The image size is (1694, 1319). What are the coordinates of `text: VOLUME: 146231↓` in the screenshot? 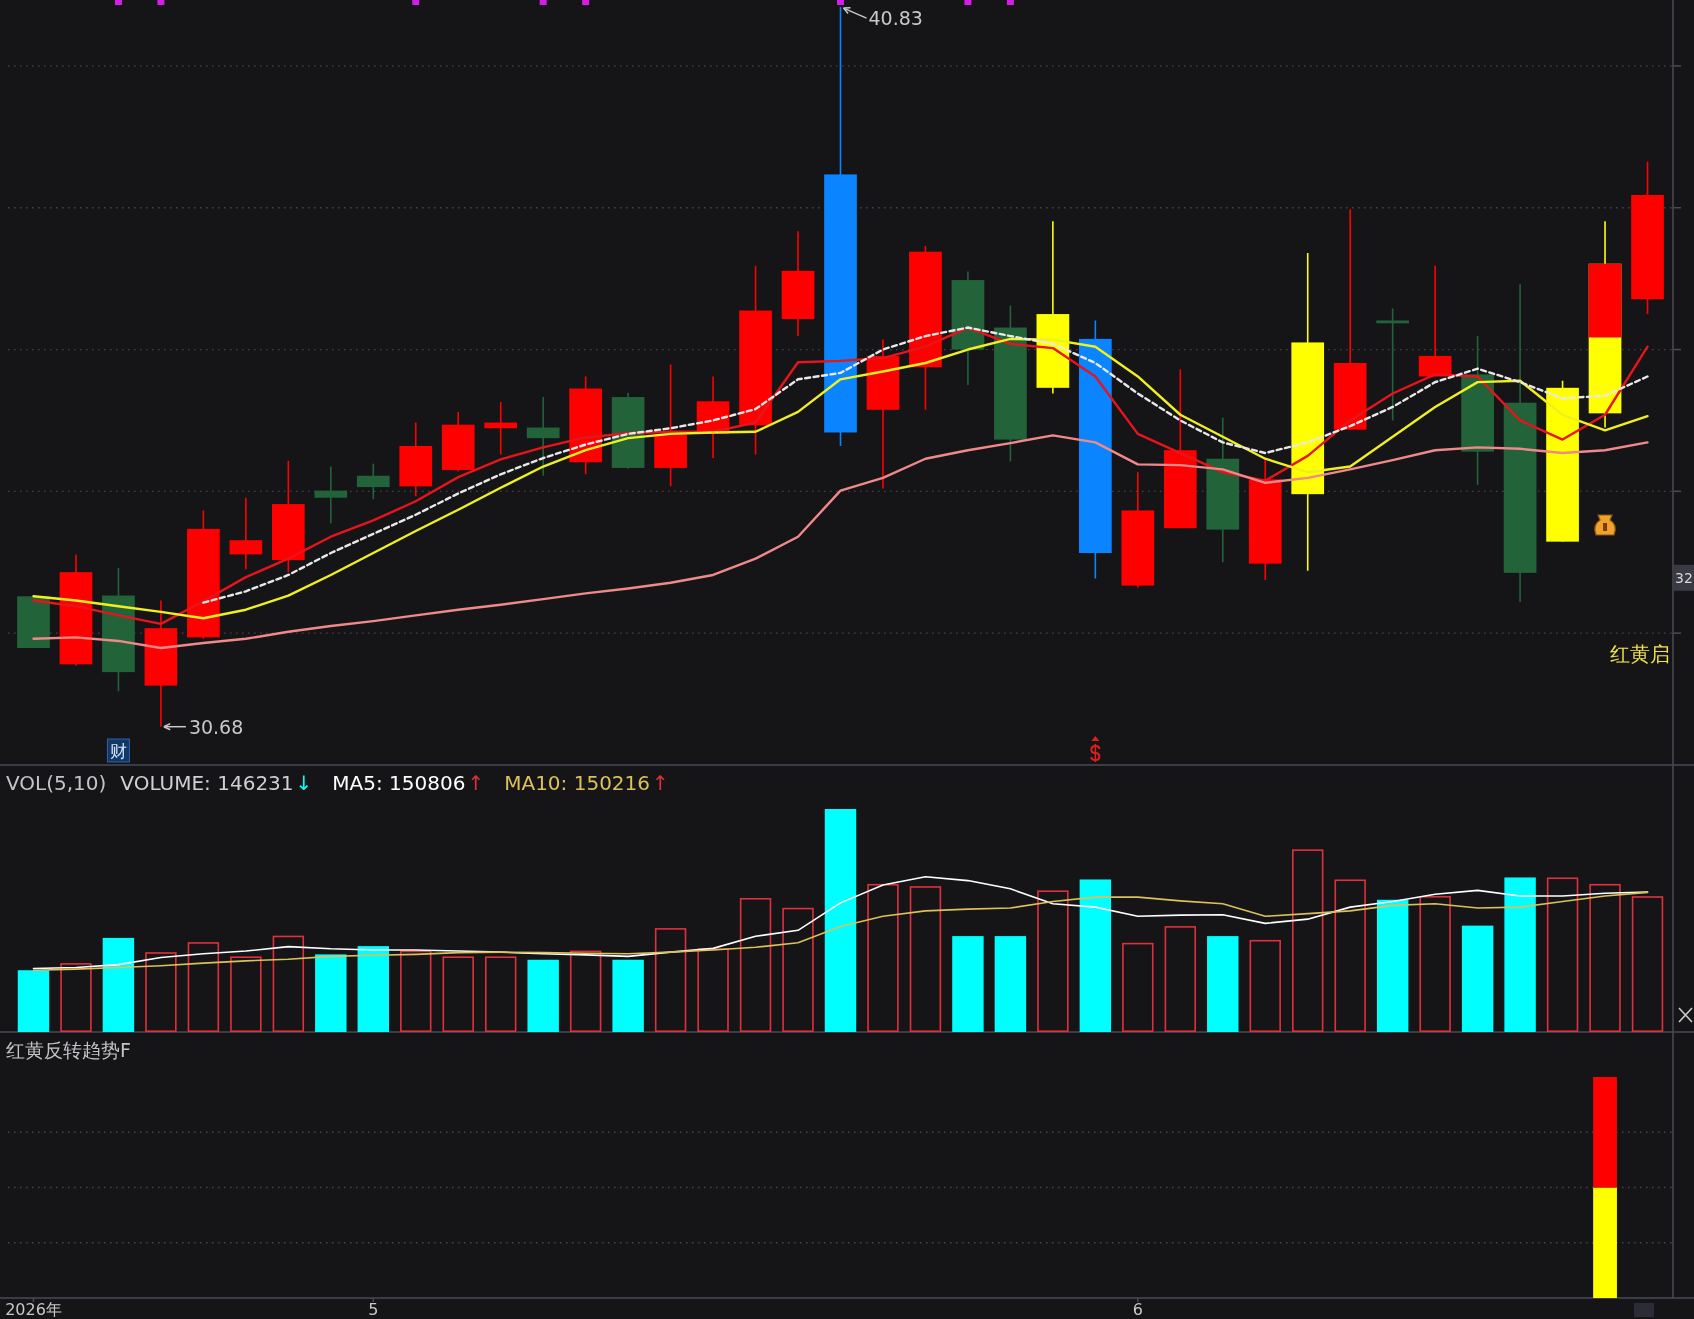 It's located at (216, 783).